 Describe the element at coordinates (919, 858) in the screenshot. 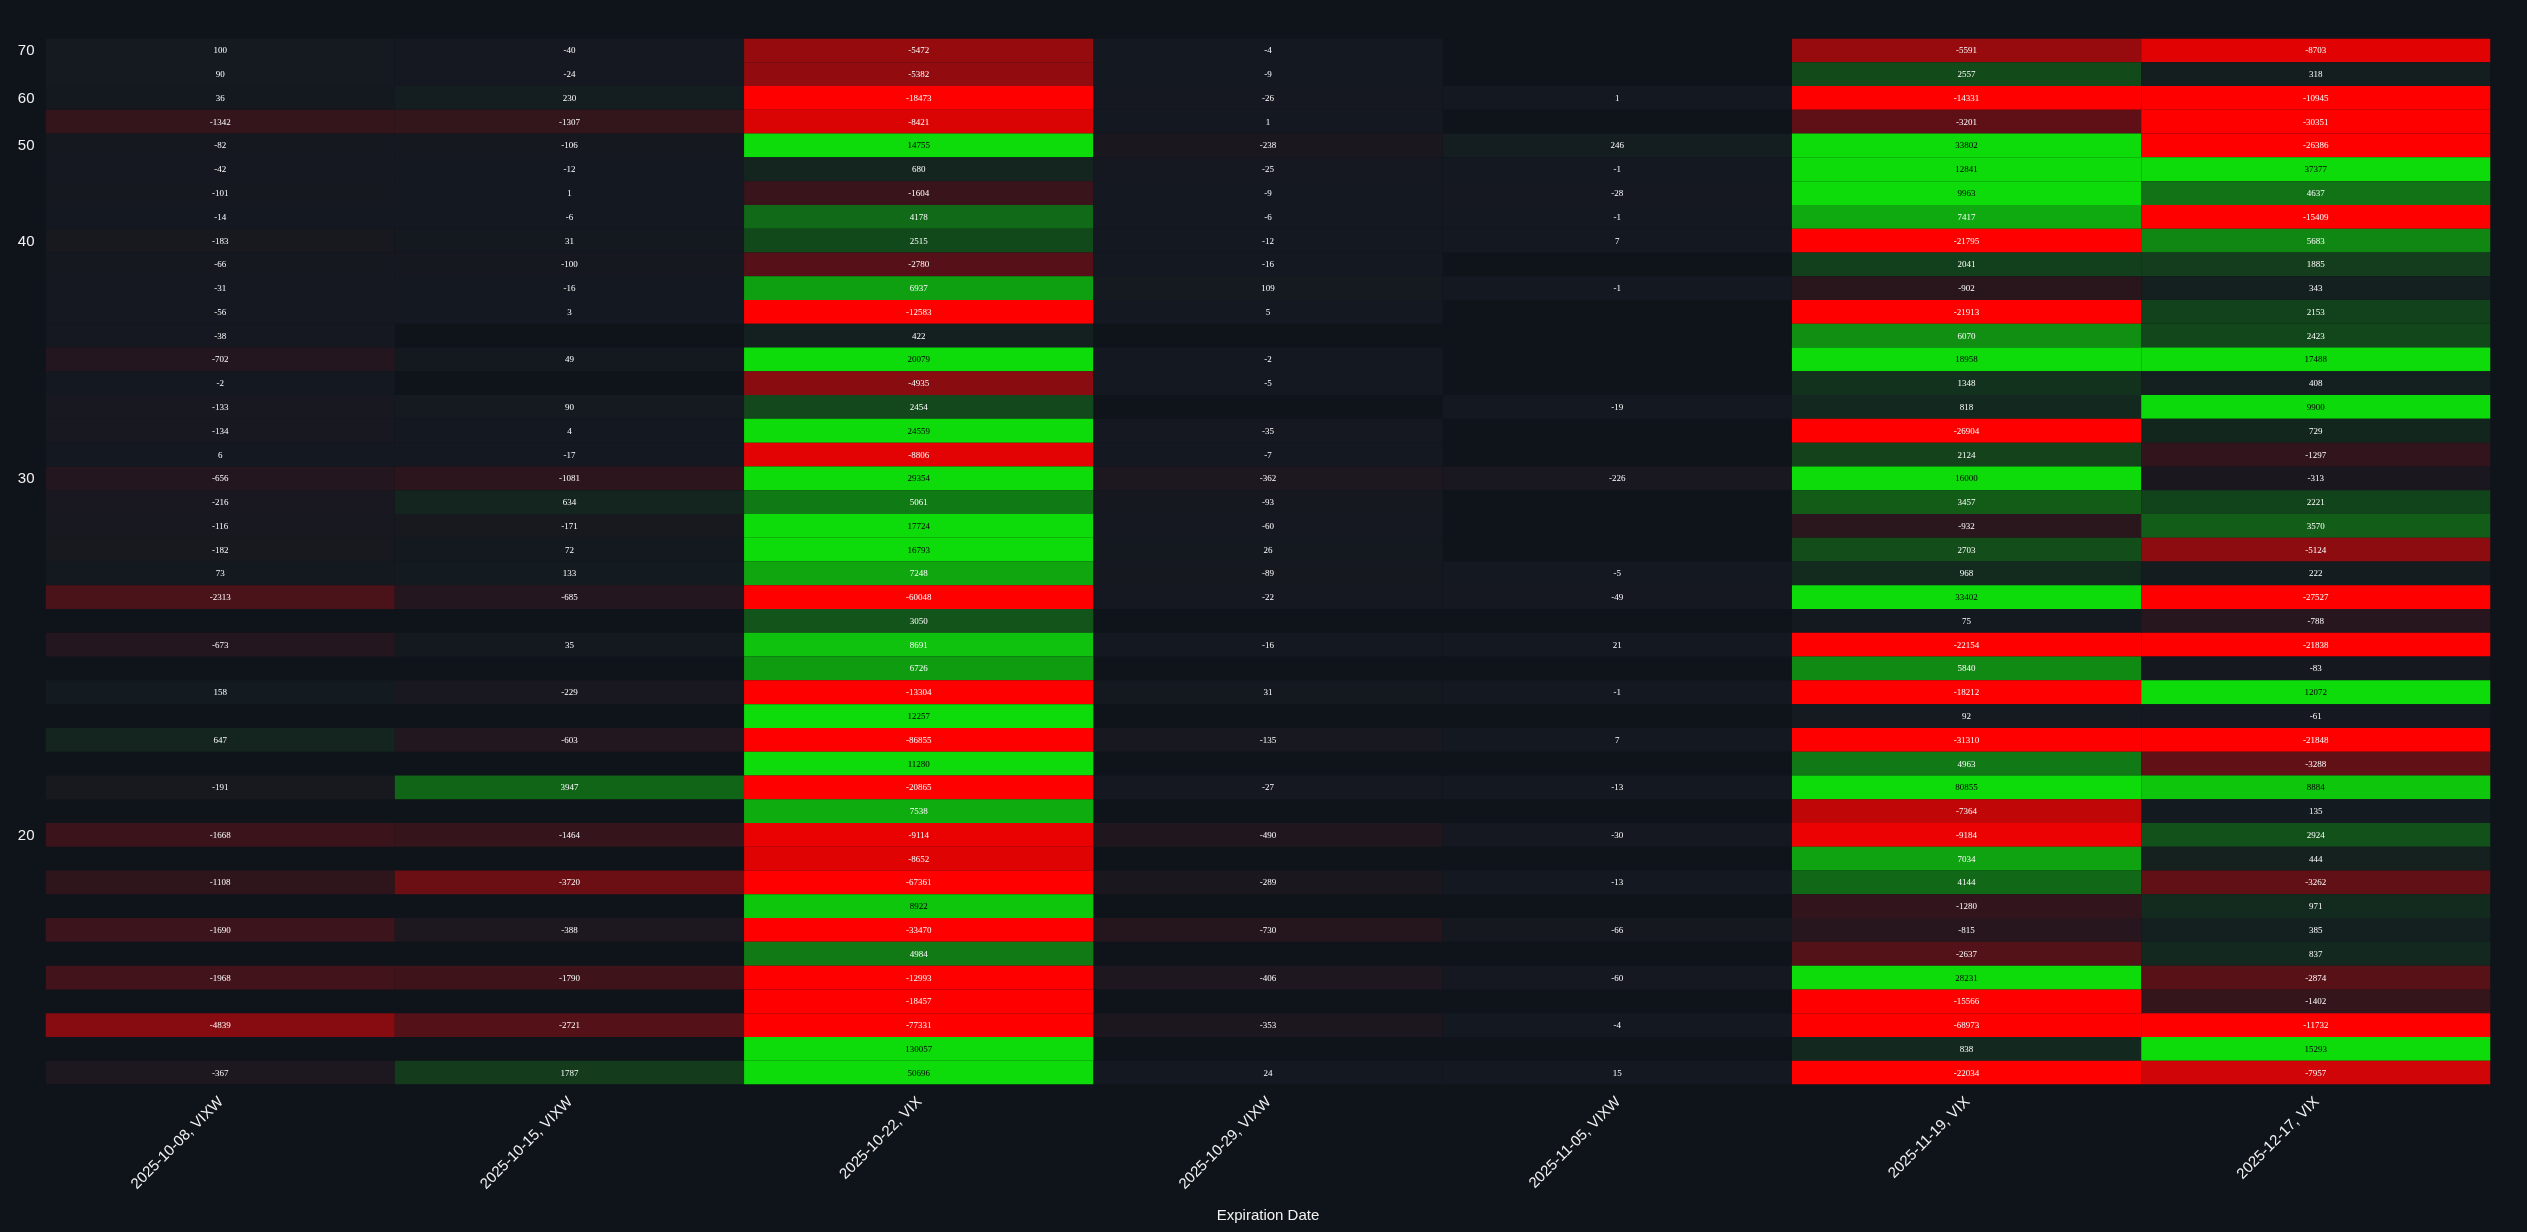

I see `data-label: -8652` at that location.